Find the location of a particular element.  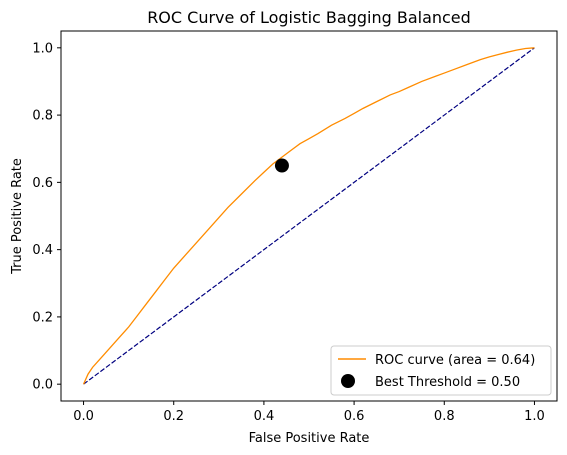

chart-title: ROC Curve of Logistic Bagging Balanced is located at coordinates (309, 17).